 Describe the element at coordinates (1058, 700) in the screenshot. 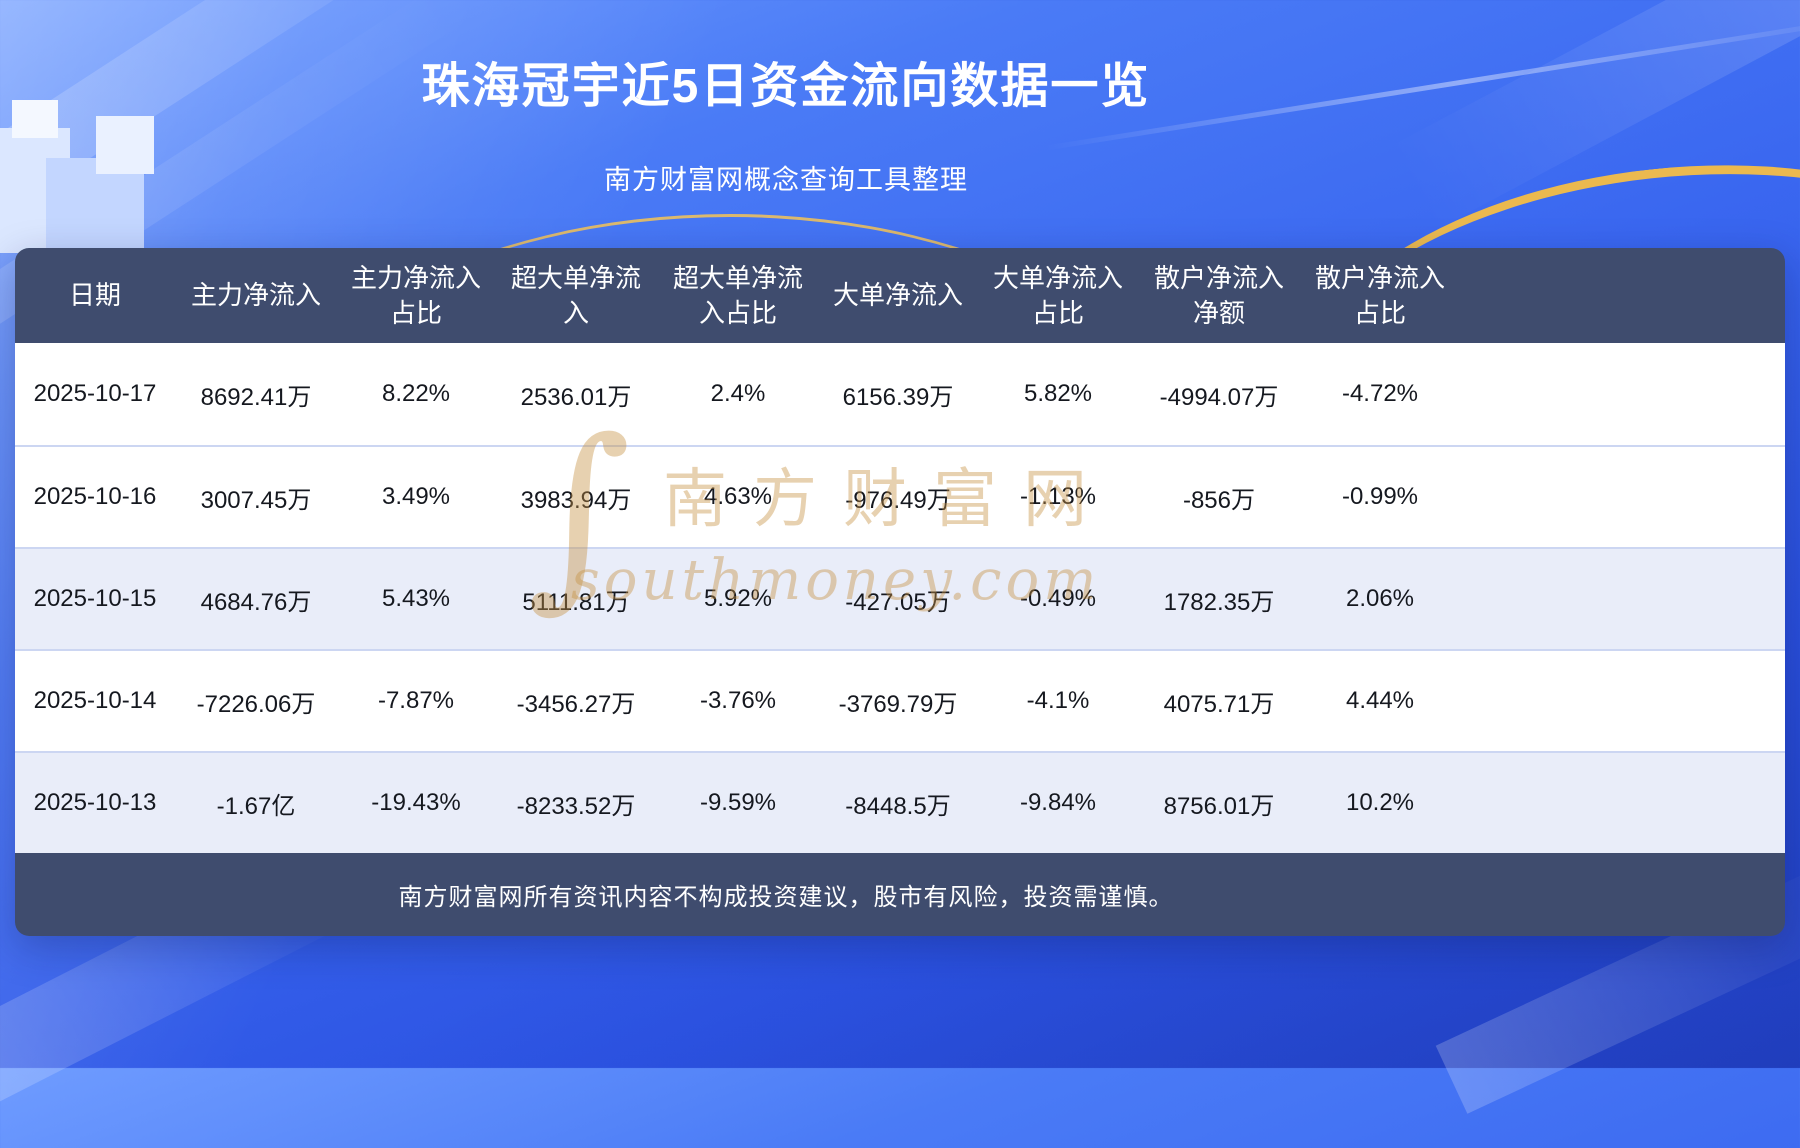

I see `table-cell: -4.1%` at that location.